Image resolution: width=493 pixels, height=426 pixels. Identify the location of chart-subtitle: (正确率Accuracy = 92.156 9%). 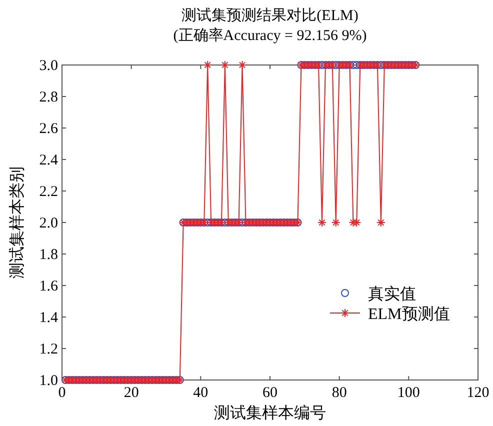
(270, 35).